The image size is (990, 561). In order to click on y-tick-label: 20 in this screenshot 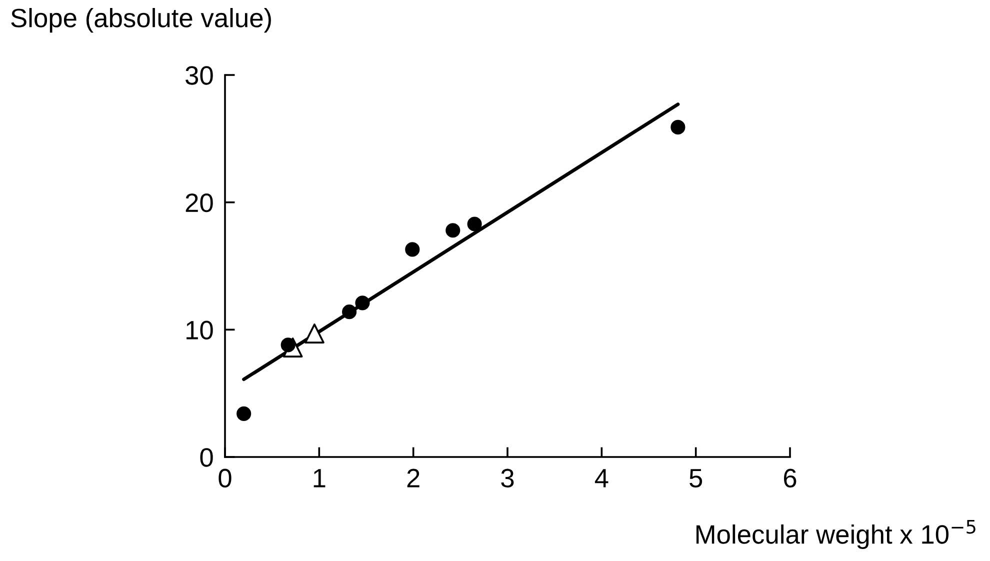, I will do `click(199, 202)`.